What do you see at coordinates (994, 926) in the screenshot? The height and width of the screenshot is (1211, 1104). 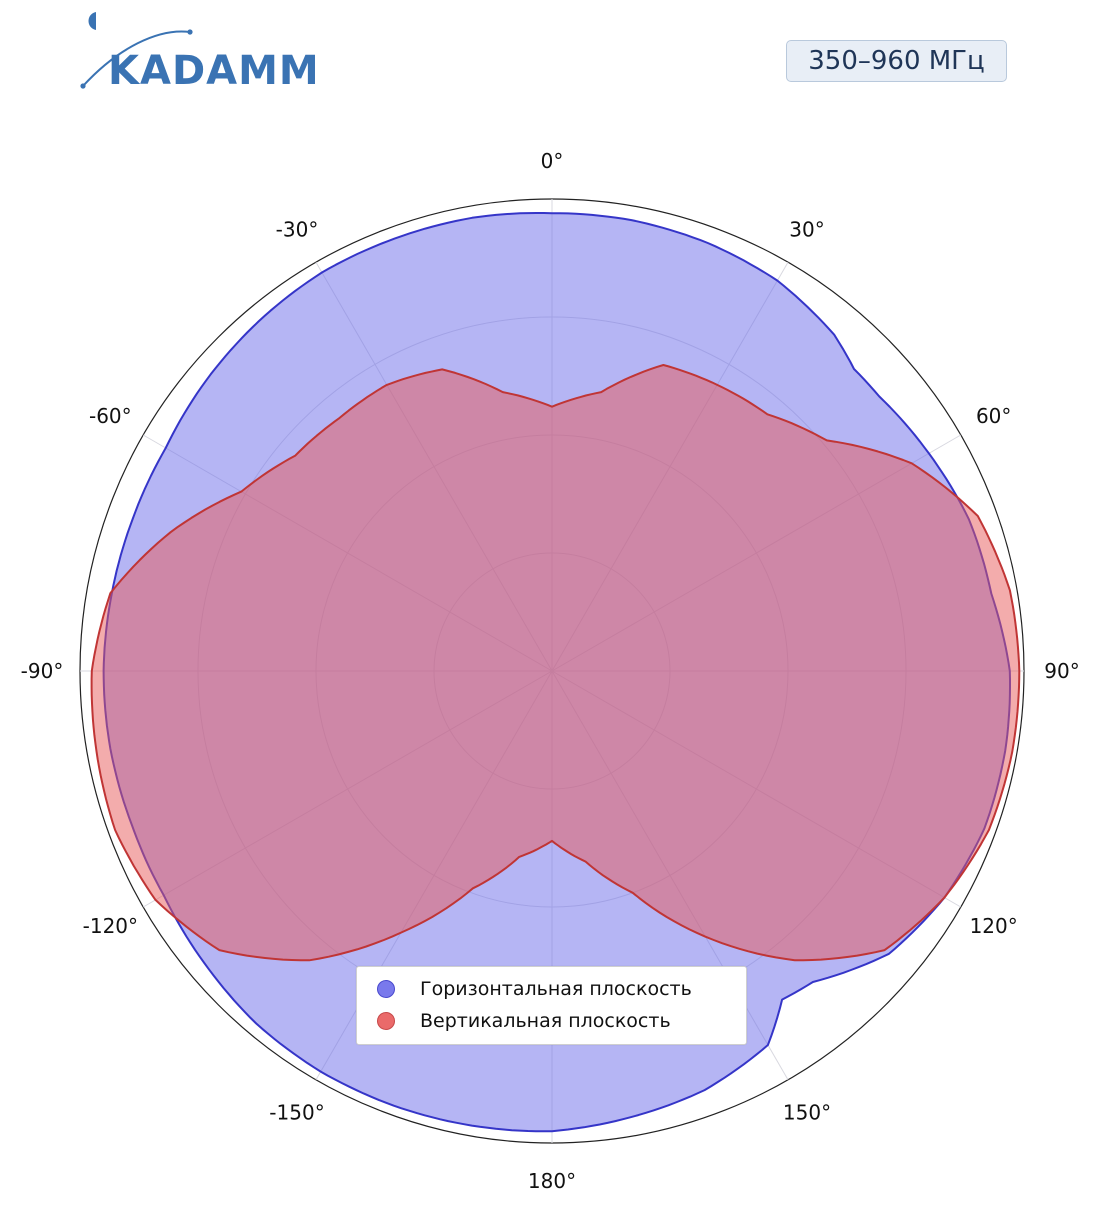 I see `angular-tick-label: 120°` at bounding box center [994, 926].